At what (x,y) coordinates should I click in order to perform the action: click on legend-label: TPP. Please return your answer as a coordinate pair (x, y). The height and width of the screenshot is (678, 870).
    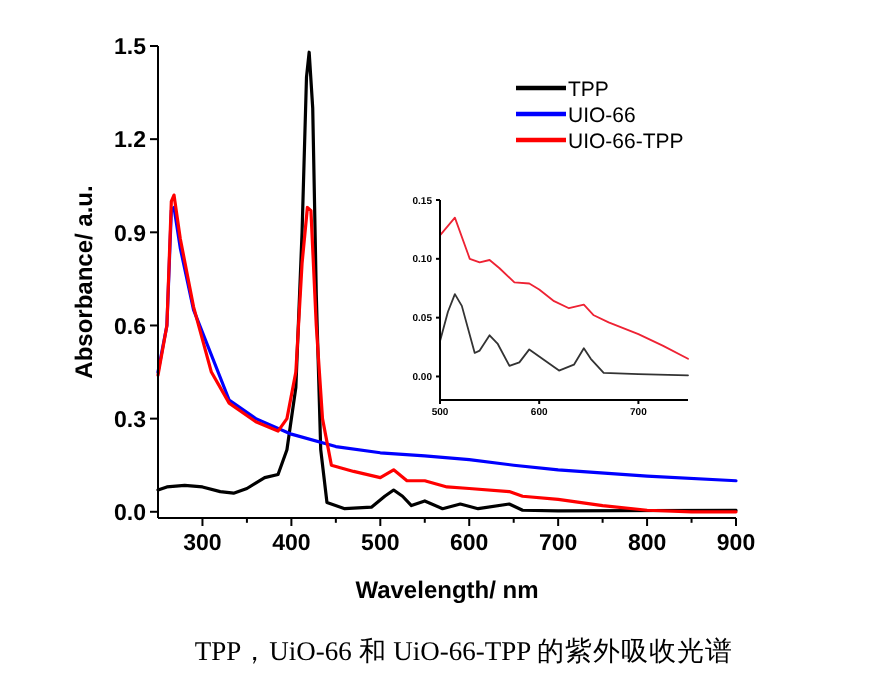
    Looking at the image, I should click on (588, 90).